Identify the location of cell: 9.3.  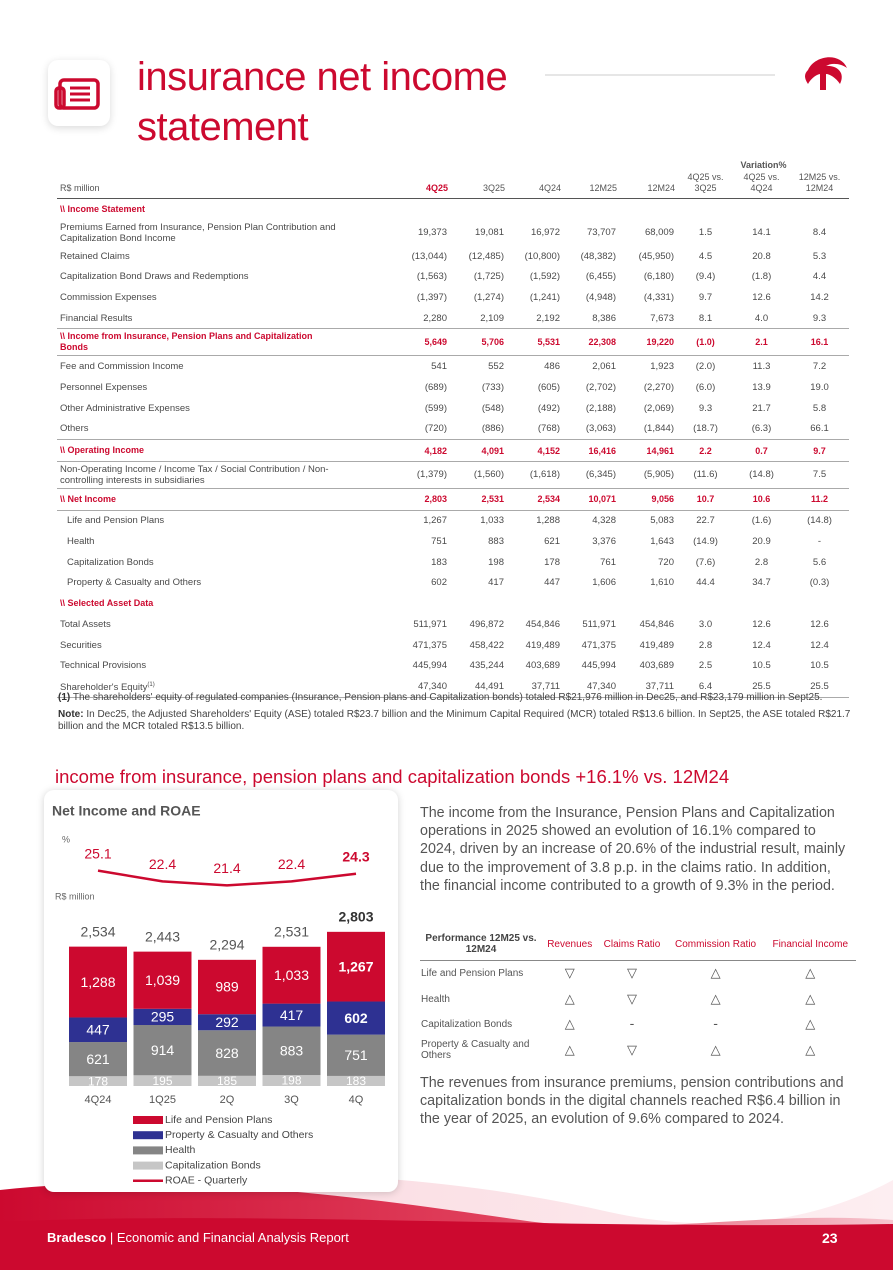
(819, 318).